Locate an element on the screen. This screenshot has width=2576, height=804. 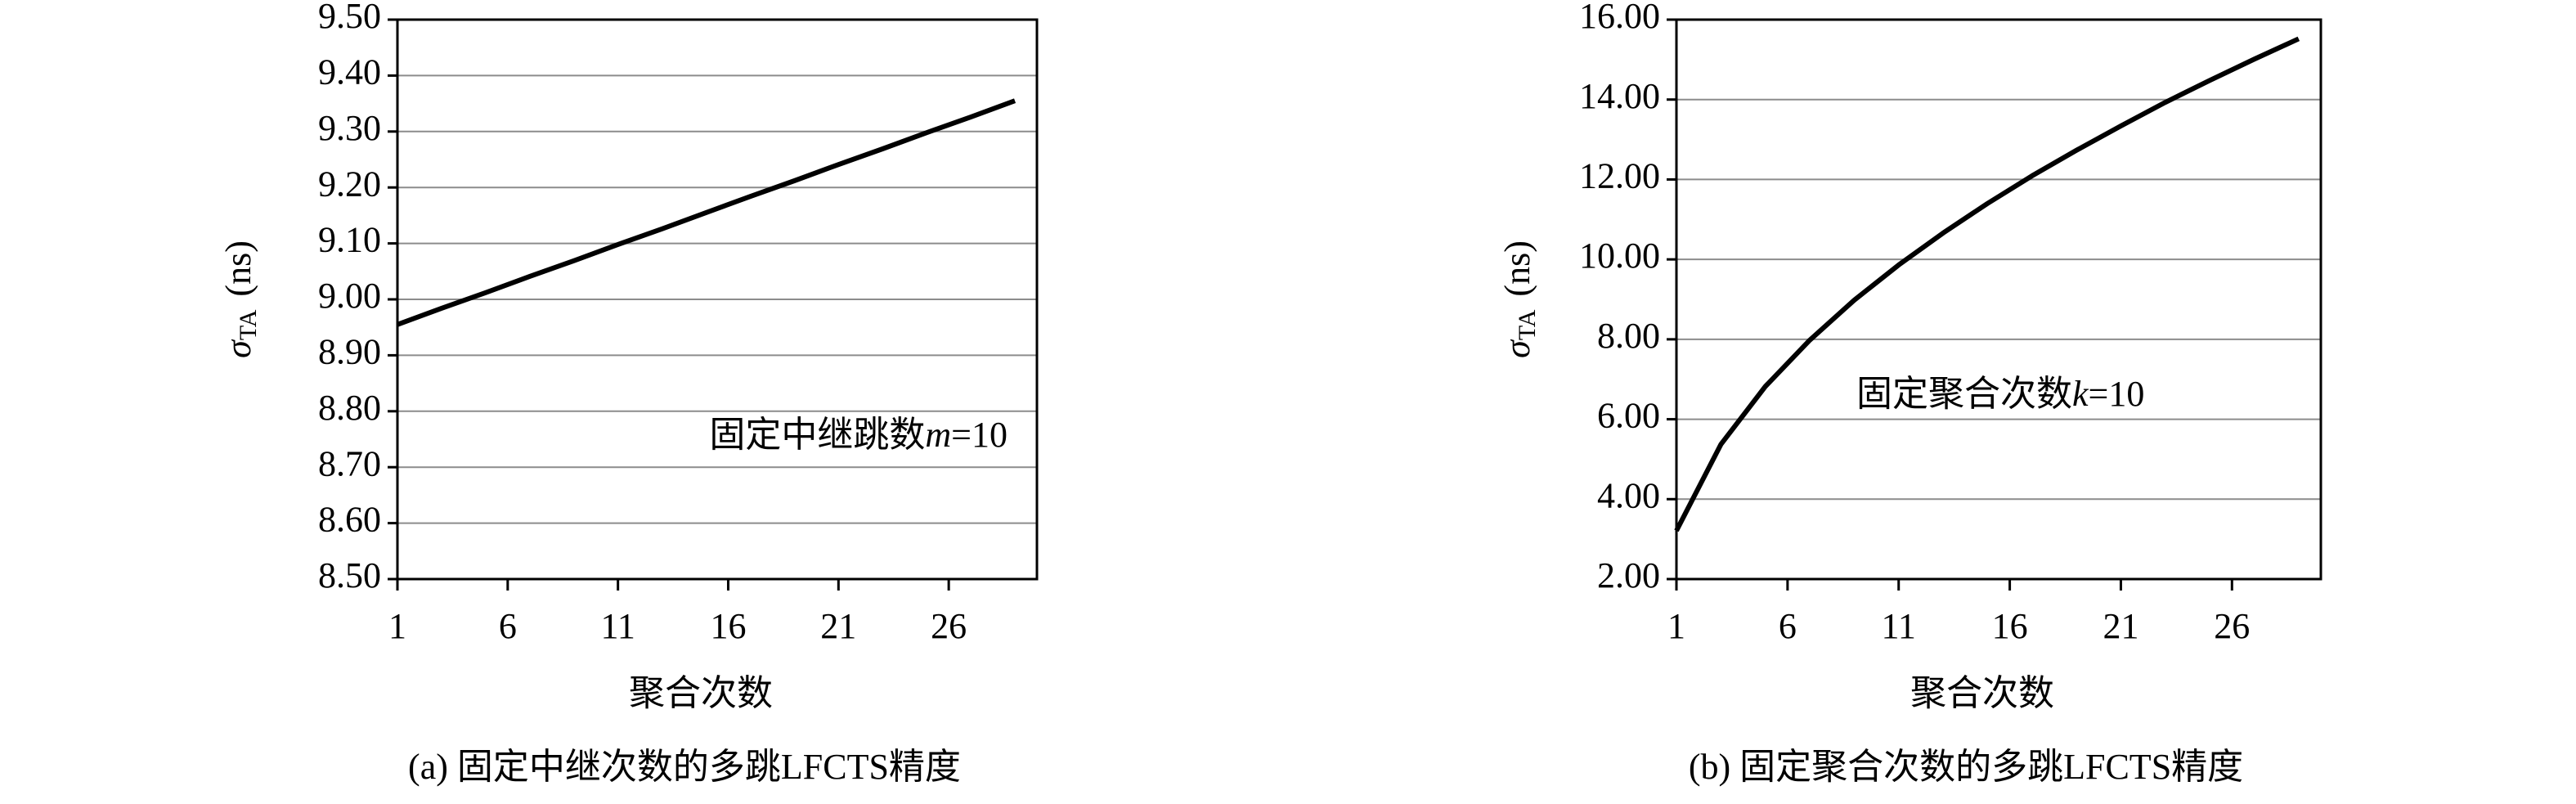
y-tick-label: 6.00 is located at coordinates (1629, 416).